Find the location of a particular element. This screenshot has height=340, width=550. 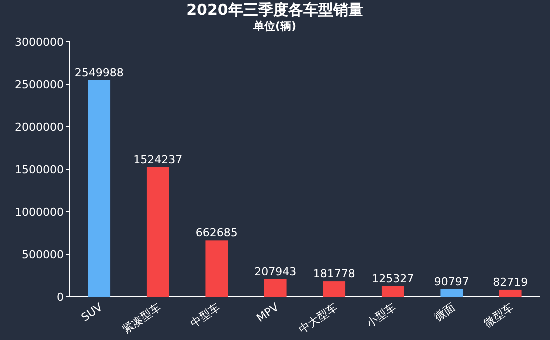

data-label: 2549988 is located at coordinates (99, 73).